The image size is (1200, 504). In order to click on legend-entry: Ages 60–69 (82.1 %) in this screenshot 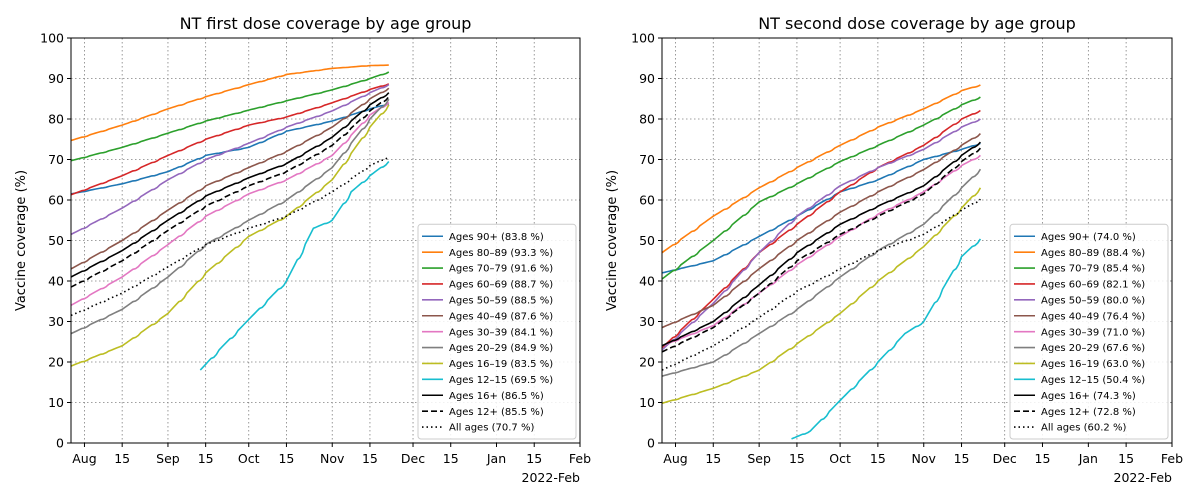, I will do `click(1093, 285)`.